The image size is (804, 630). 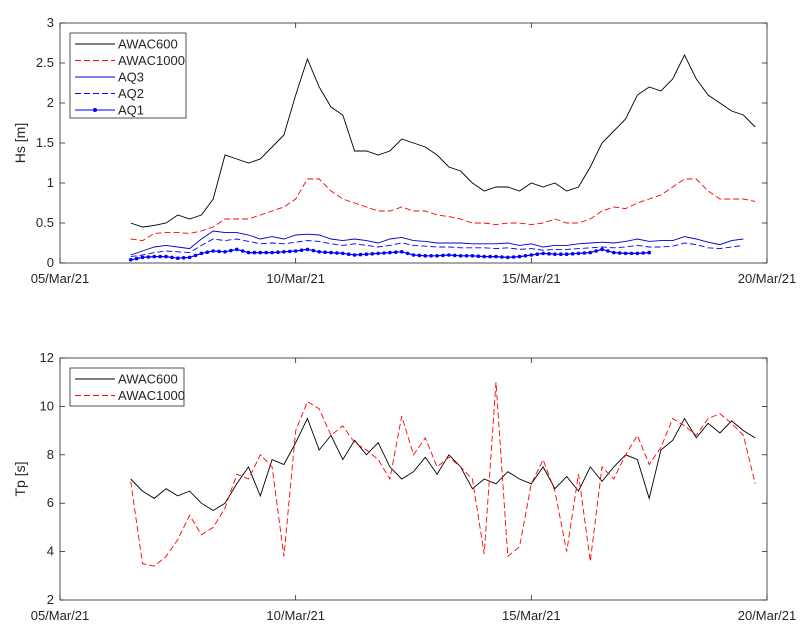 I want to click on legend-label-aq1: AQ1, so click(x=131, y=110).